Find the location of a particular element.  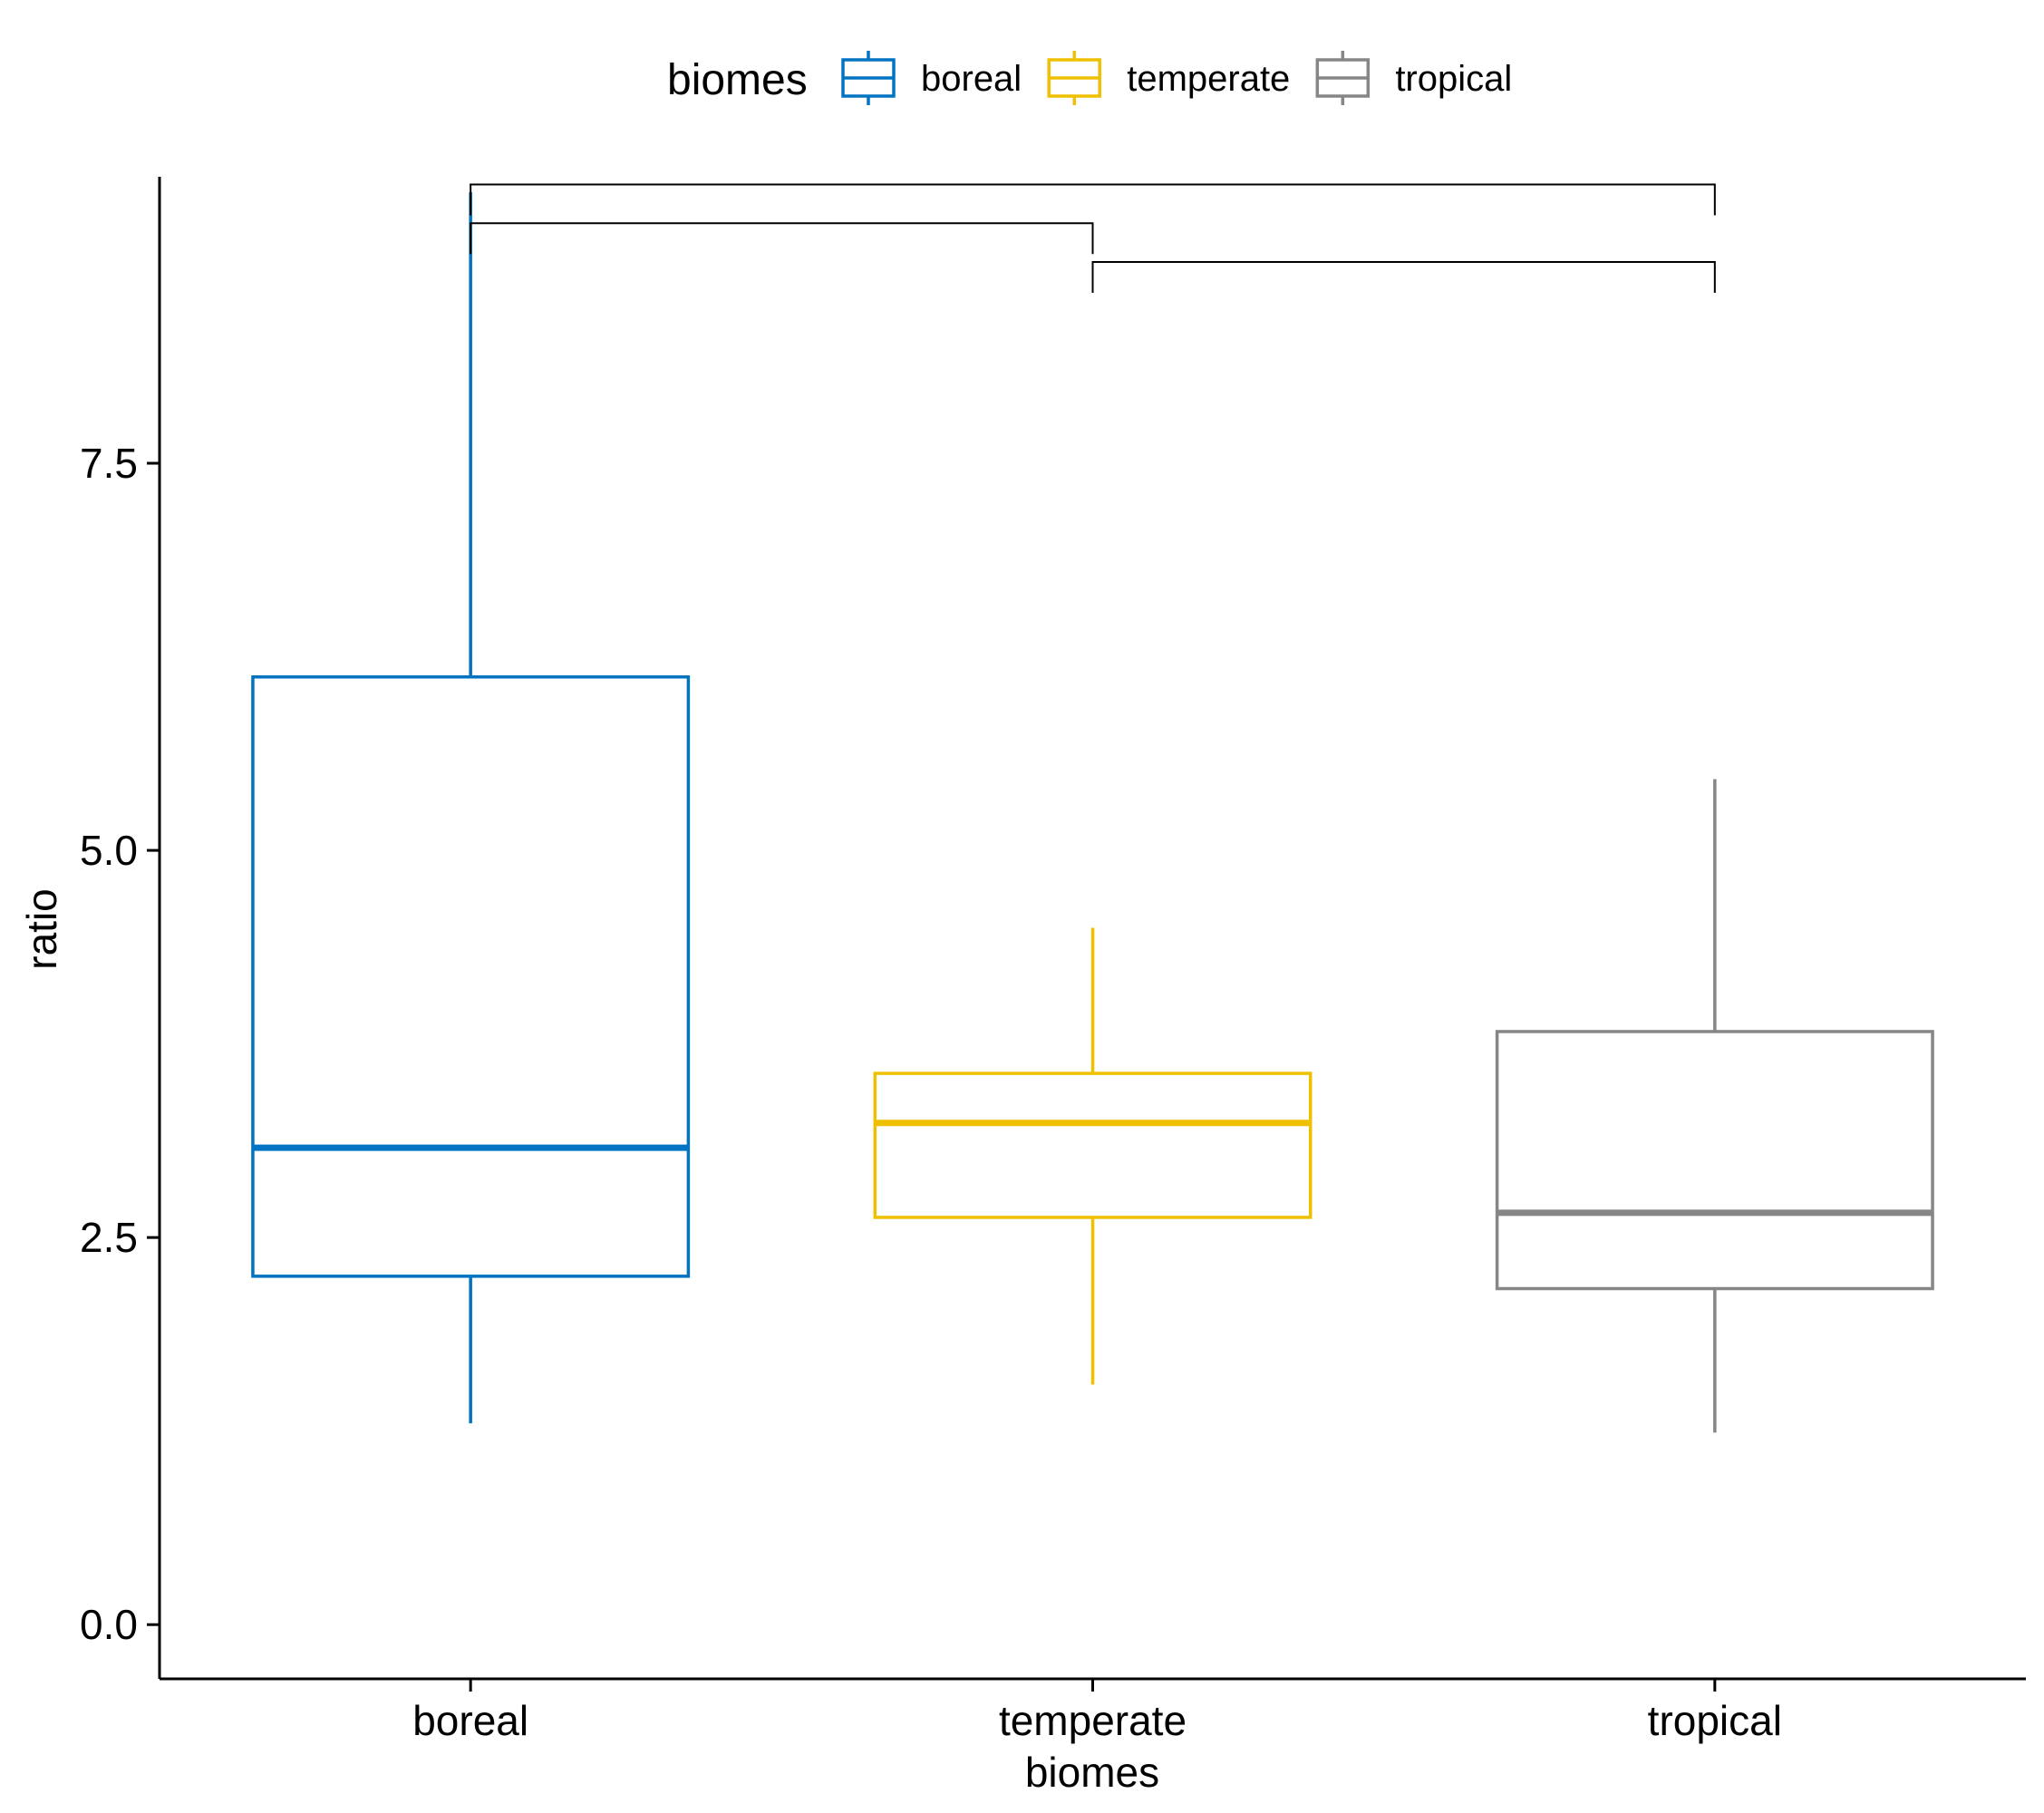

comparison-brackets is located at coordinates (1093, 238).